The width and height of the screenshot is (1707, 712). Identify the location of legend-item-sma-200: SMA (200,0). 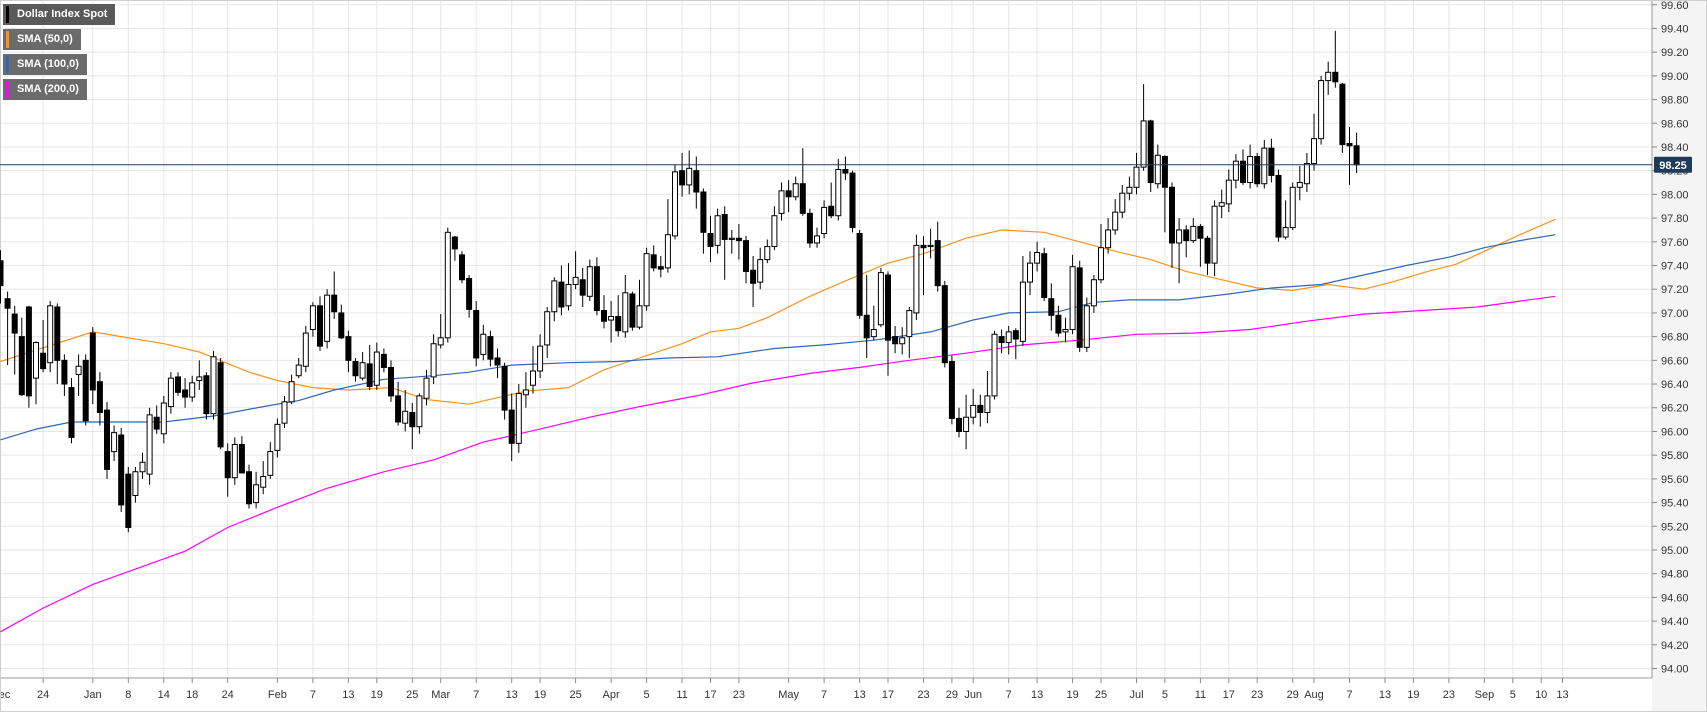
(45, 89).